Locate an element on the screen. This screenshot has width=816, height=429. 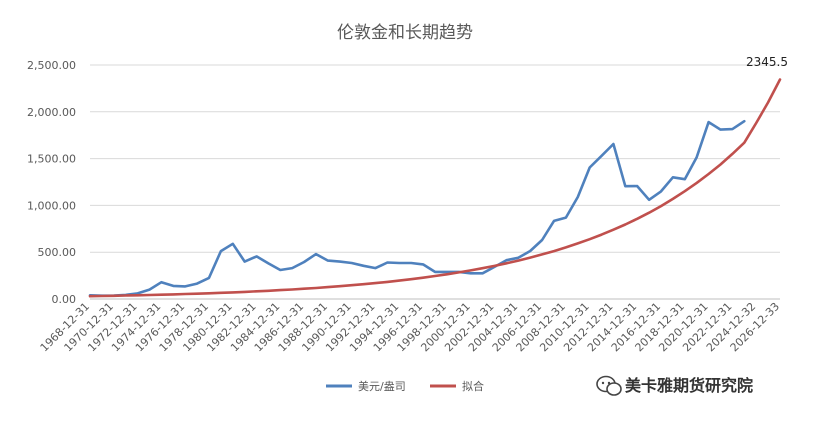
y-tick-label: 2,000.00 is located at coordinates (51, 112).